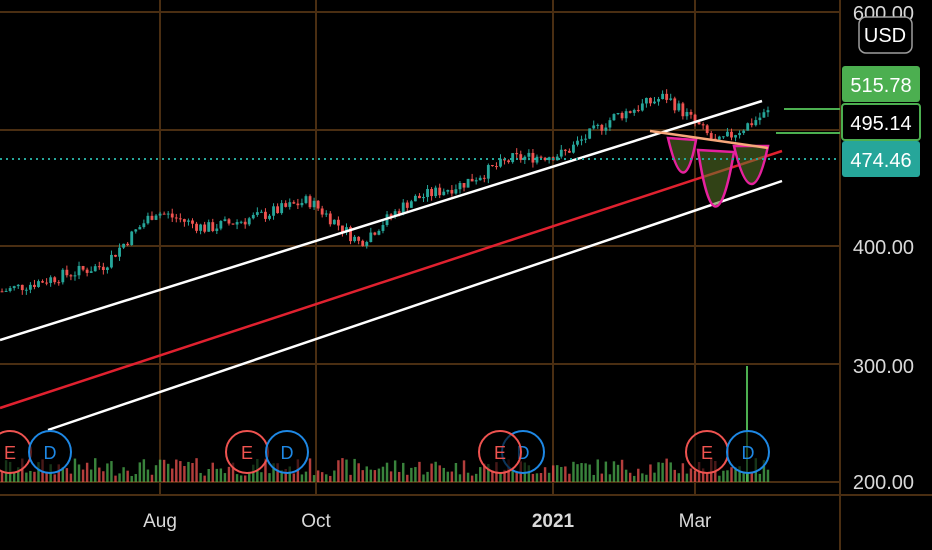 This screenshot has height=550, width=932. What do you see at coordinates (420, 134) in the screenshot?
I see `target-lines` at bounding box center [420, 134].